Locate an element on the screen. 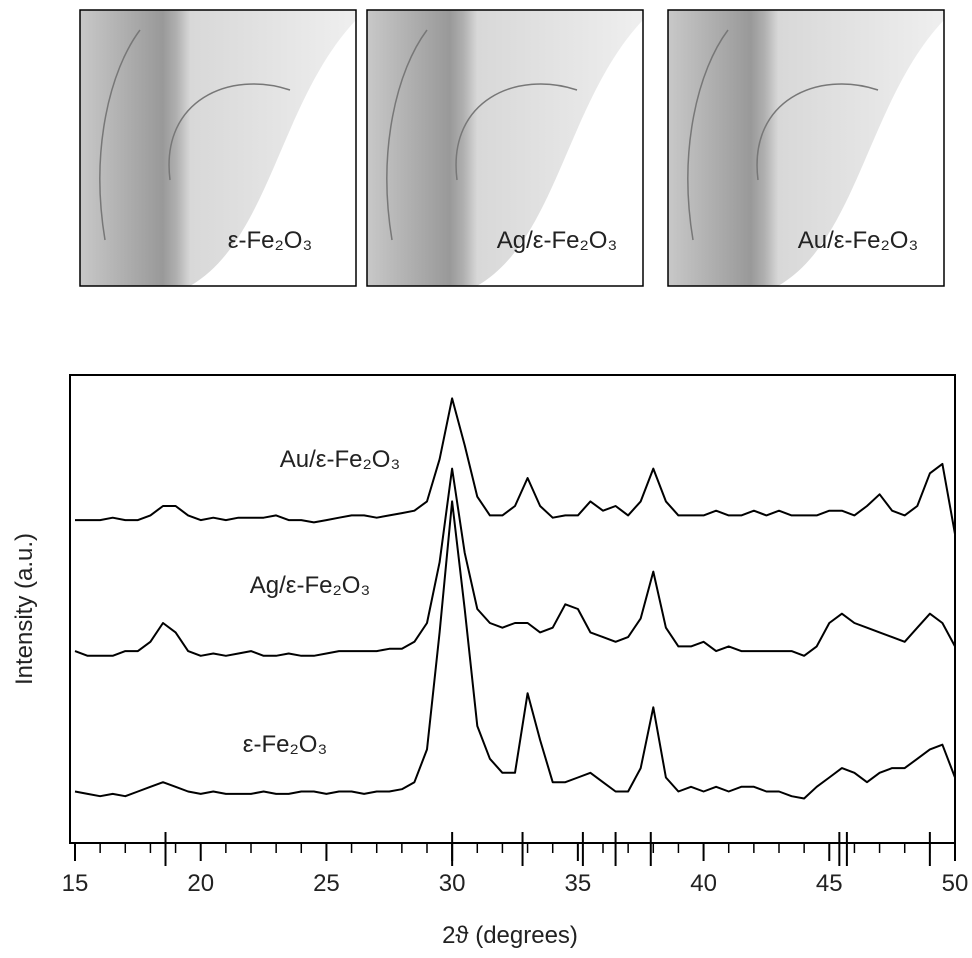 This screenshot has height=958, width=972. image-label: Ag/ε-Fe₂O₃ is located at coordinates (557, 240).